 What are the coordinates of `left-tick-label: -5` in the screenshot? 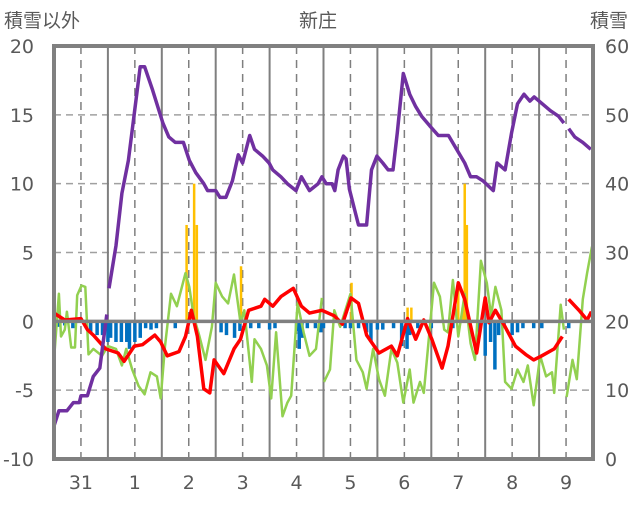 It's located at (24, 391).